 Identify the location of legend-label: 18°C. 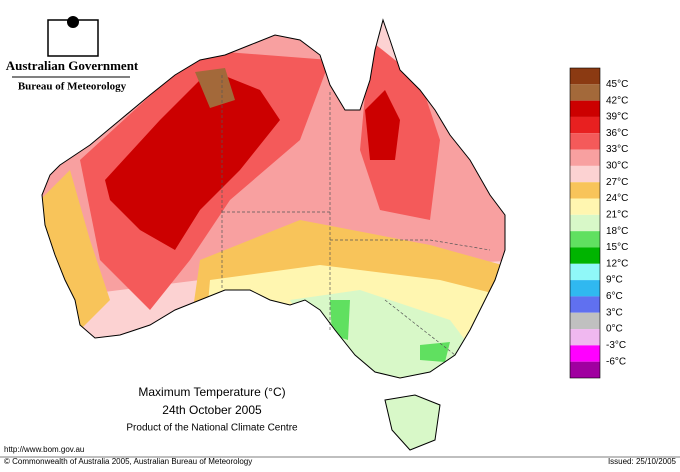
(617, 231).